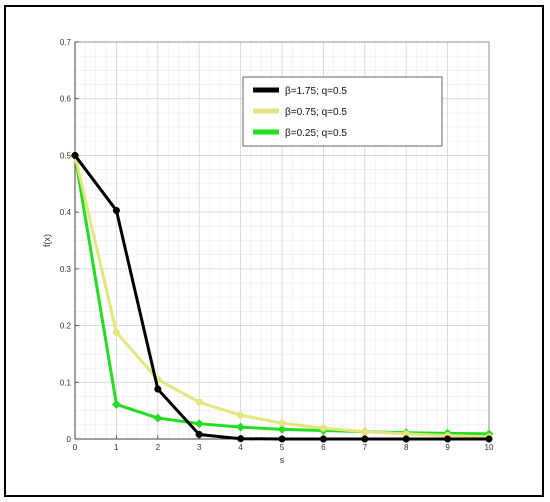  I want to click on x-tick-label: 1, so click(116, 447).